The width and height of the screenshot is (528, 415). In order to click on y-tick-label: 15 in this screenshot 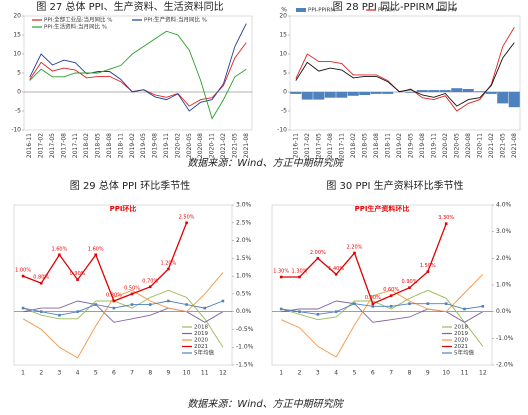, I will do `click(17, 35)`.